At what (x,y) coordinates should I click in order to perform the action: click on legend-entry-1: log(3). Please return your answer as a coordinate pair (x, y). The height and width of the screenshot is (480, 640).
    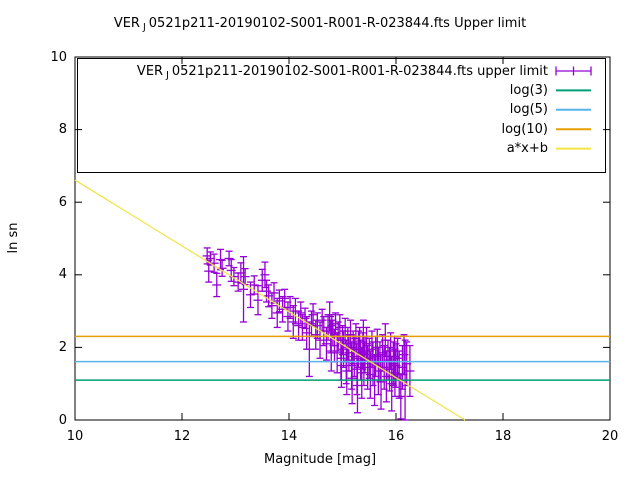
    Looking at the image, I should click on (528, 90).